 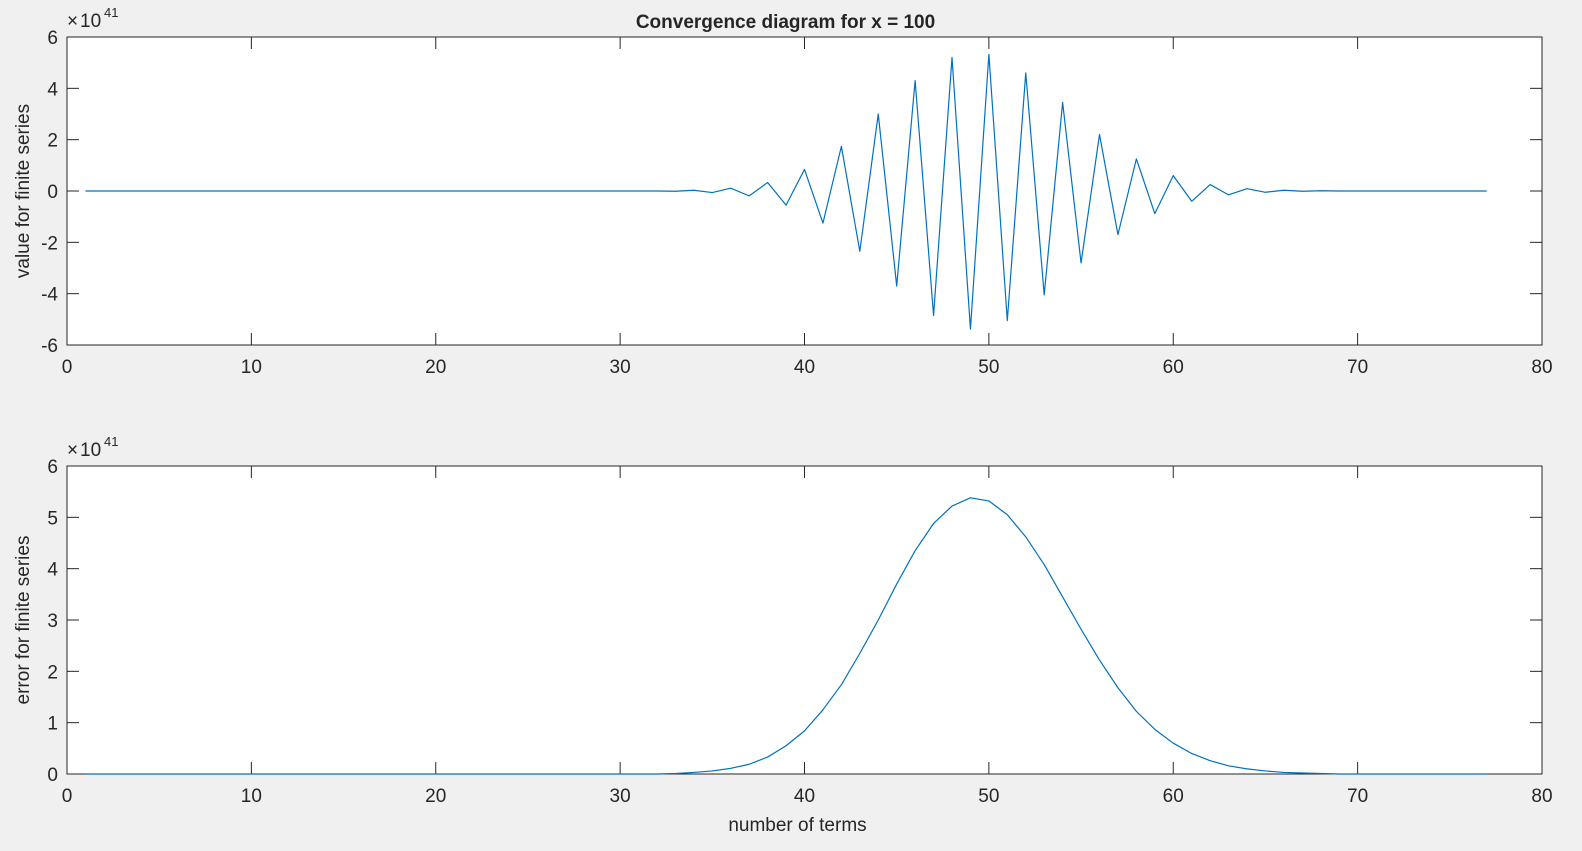 I want to click on y-tick-label: 3, so click(x=52, y=621).